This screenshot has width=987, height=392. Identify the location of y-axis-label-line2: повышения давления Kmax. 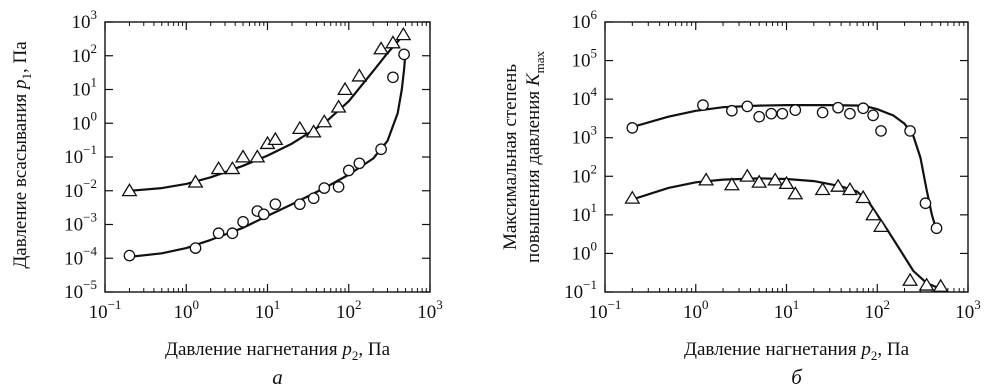
(535, 157).